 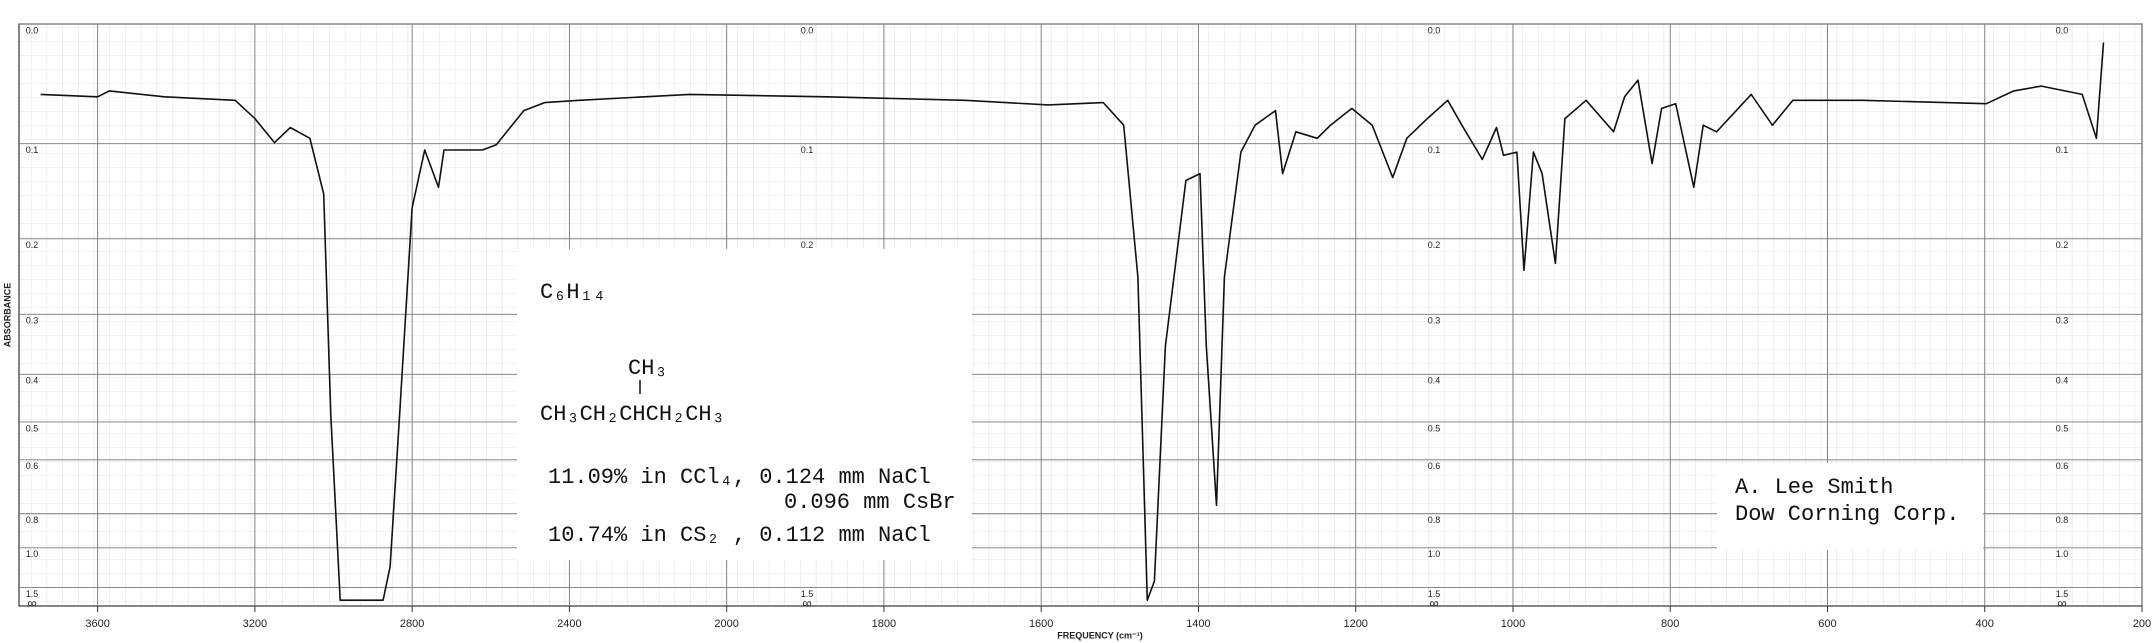 I want to click on credit-box-bg, so click(x=1850, y=506).